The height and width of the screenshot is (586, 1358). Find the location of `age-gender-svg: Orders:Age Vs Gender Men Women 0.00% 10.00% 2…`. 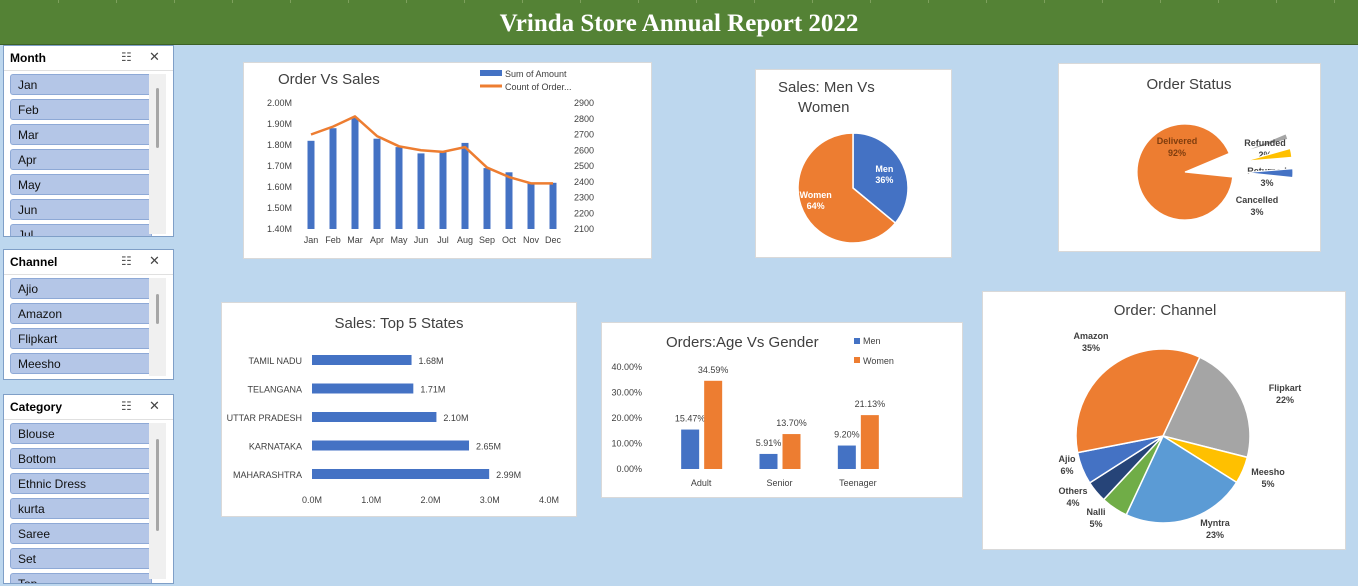

age-gender-svg: Orders:Age Vs Gender Men Women 0.00% 10.00% 2… is located at coordinates (752, 411).